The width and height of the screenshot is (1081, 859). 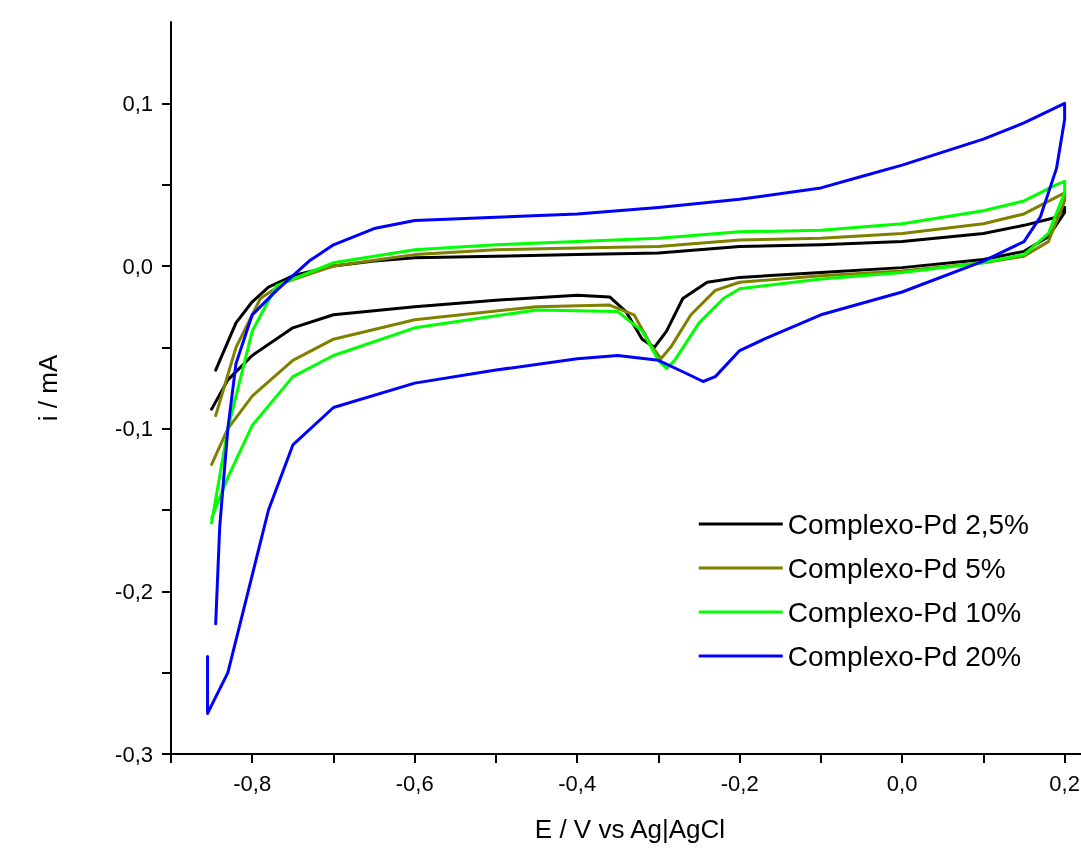 What do you see at coordinates (252, 783) in the screenshot?
I see `x-tick-label: -0,8` at bounding box center [252, 783].